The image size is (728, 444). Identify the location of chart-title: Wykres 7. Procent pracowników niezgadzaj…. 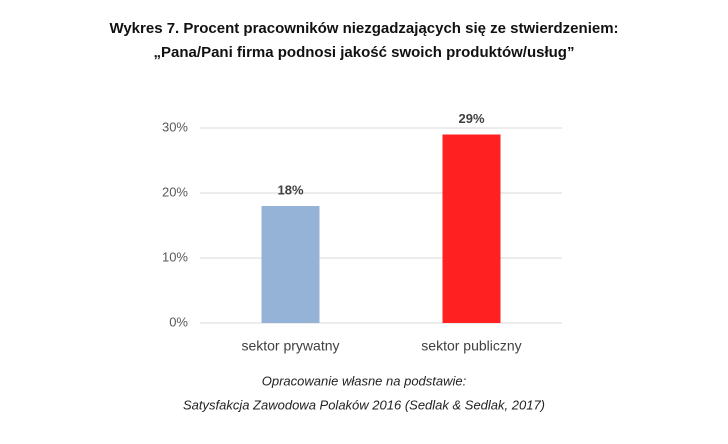
(363, 28).